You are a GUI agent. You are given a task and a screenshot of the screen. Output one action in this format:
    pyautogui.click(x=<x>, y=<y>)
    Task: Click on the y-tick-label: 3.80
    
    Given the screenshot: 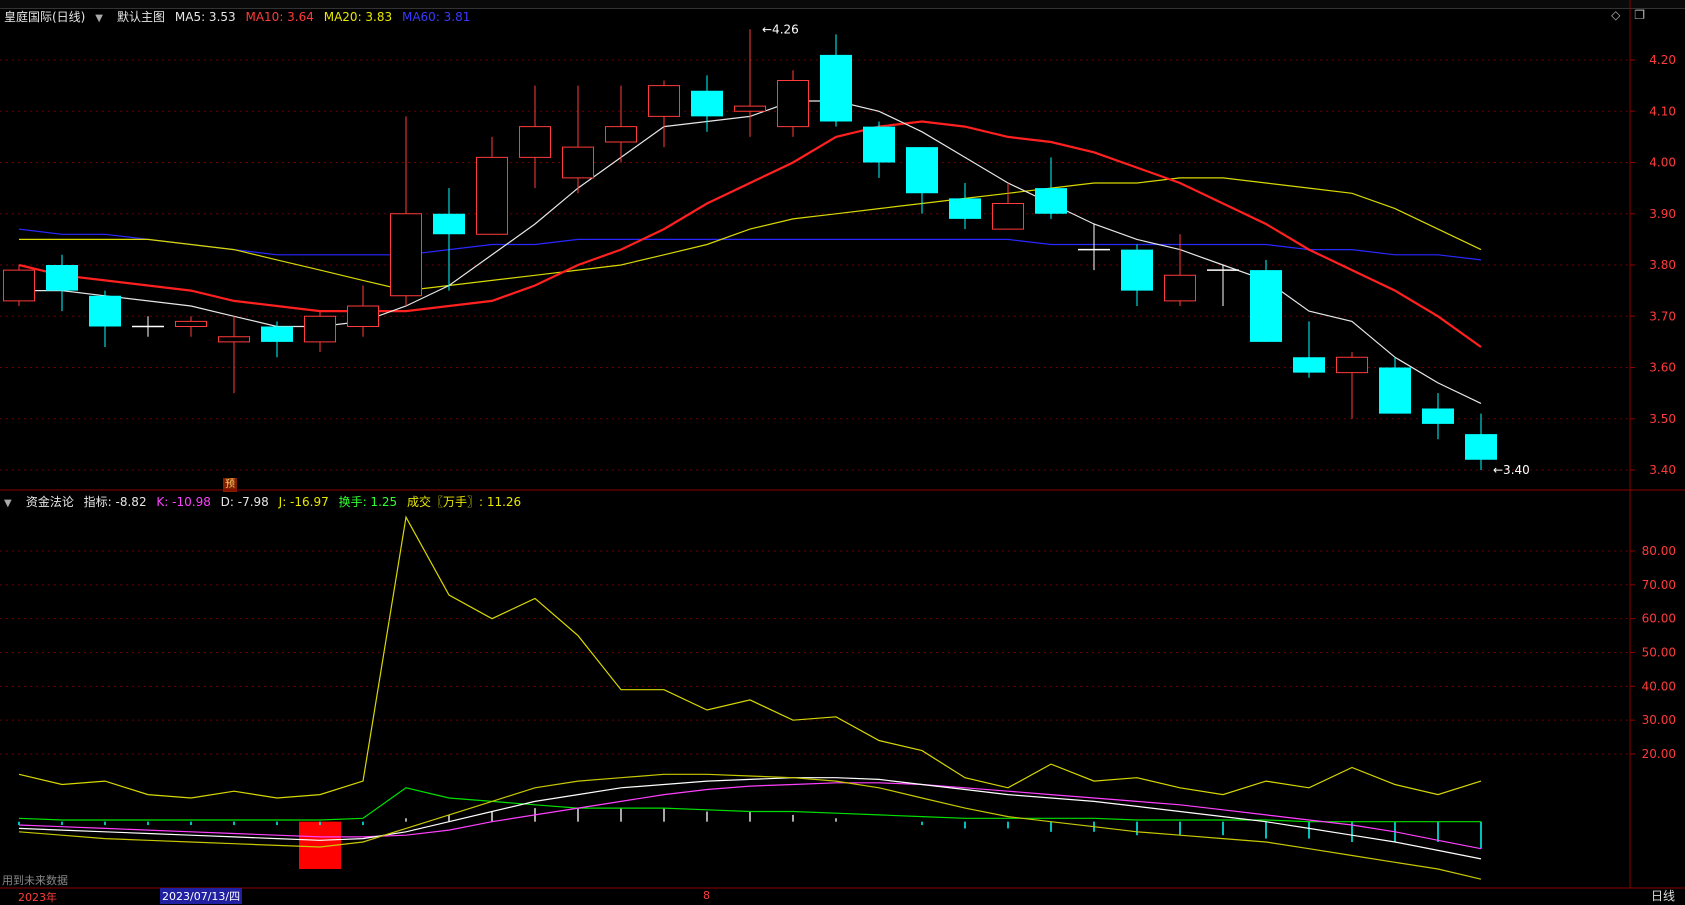 What is the action you would take?
    pyautogui.click(x=1662, y=265)
    